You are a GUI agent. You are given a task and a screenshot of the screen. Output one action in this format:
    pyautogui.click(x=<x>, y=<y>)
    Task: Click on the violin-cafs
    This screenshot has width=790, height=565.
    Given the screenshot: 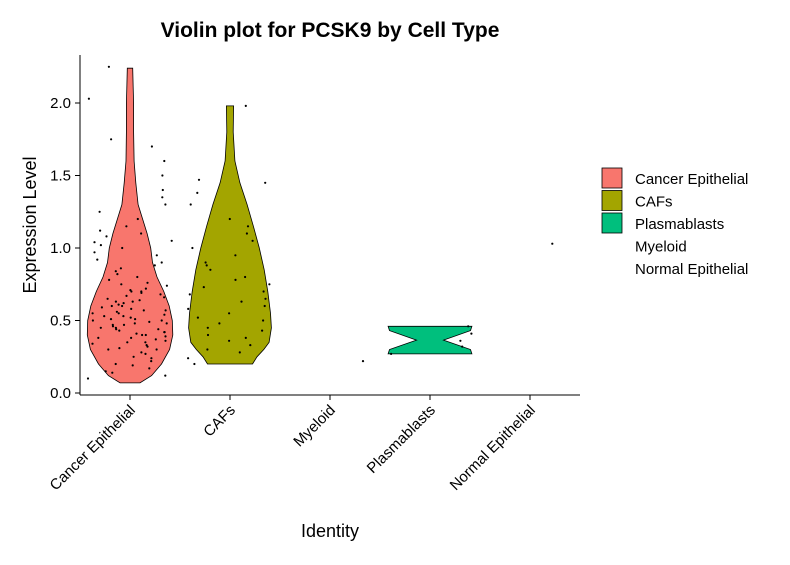 What is the action you would take?
    pyautogui.click(x=230, y=235)
    